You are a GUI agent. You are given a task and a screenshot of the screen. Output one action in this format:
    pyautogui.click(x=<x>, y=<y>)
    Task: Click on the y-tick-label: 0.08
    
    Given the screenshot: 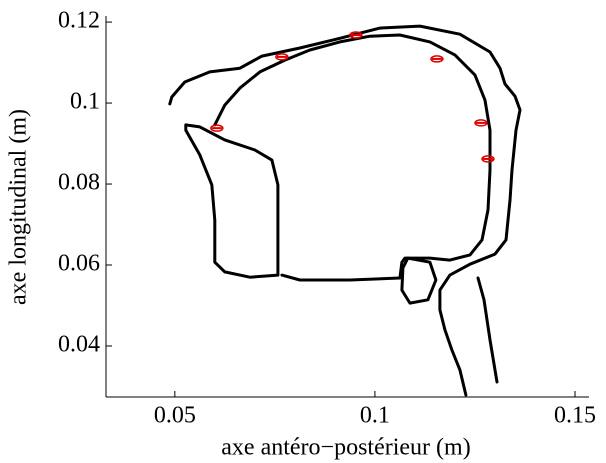 What is the action you would take?
    pyautogui.click(x=79, y=183)
    